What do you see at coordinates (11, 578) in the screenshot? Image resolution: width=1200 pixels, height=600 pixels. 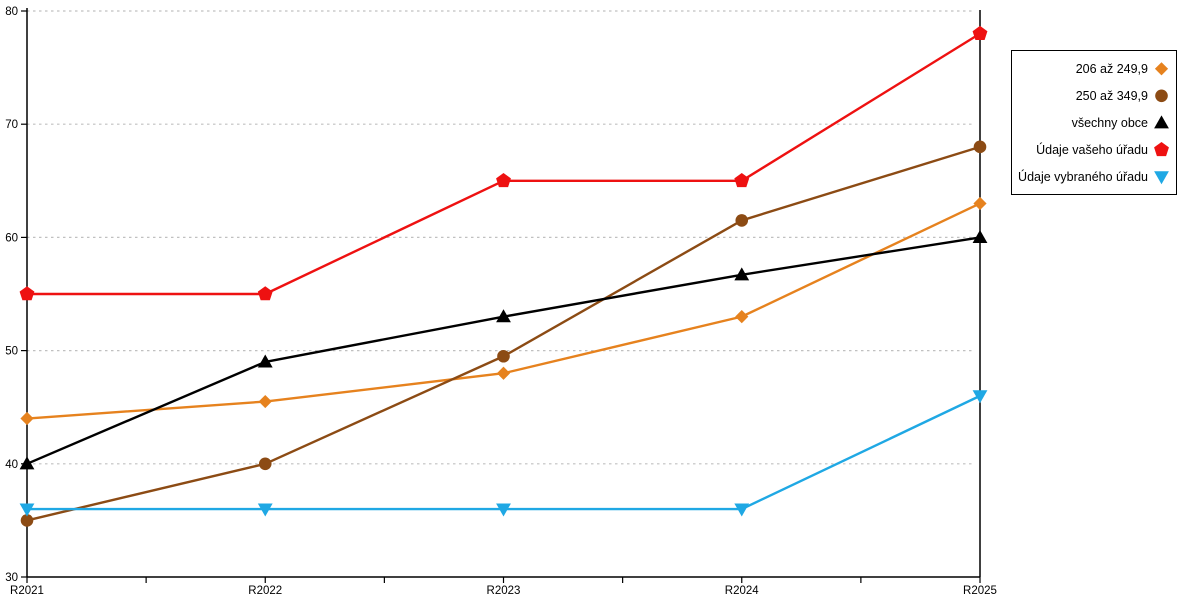 I see `y-tick-label: 30` at bounding box center [11, 578].